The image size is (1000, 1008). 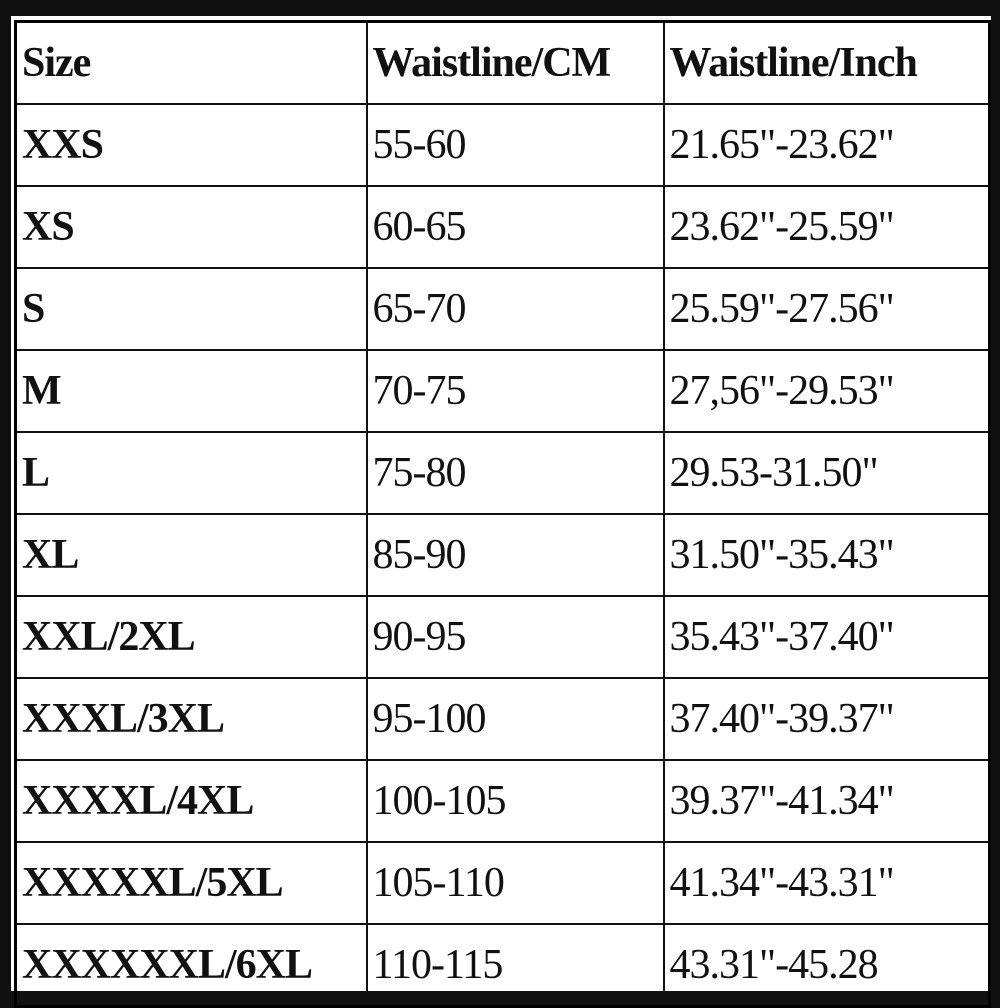 I want to click on cell-text: S, so click(x=33, y=309).